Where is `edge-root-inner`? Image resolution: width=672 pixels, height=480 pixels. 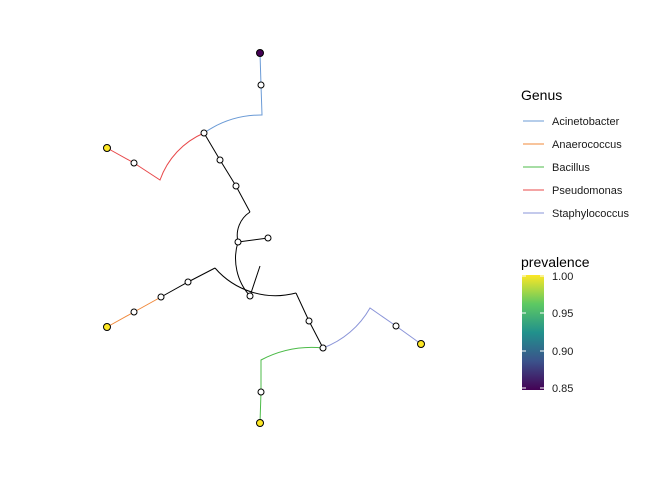
edge-root-inner is located at coordinates (253, 240).